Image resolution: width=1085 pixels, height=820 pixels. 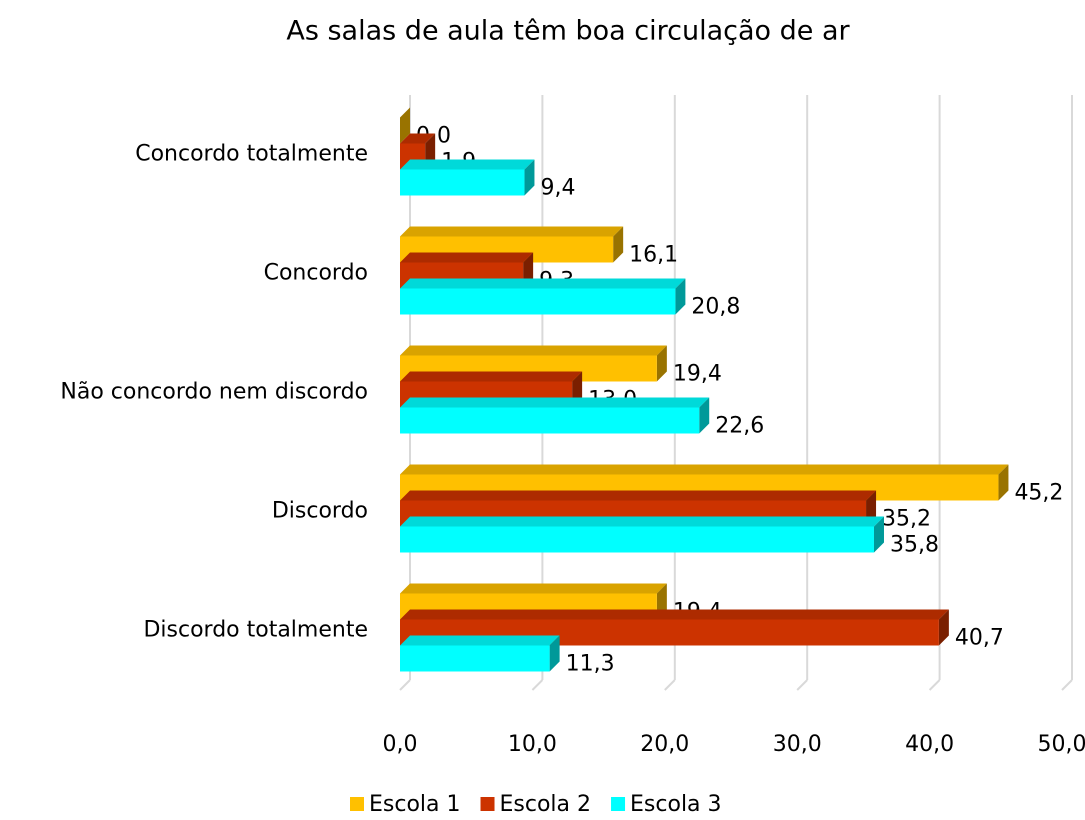 What do you see at coordinates (590, 664) in the screenshot?
I see `value-label: 11,3` at bounding box center [590, 664].